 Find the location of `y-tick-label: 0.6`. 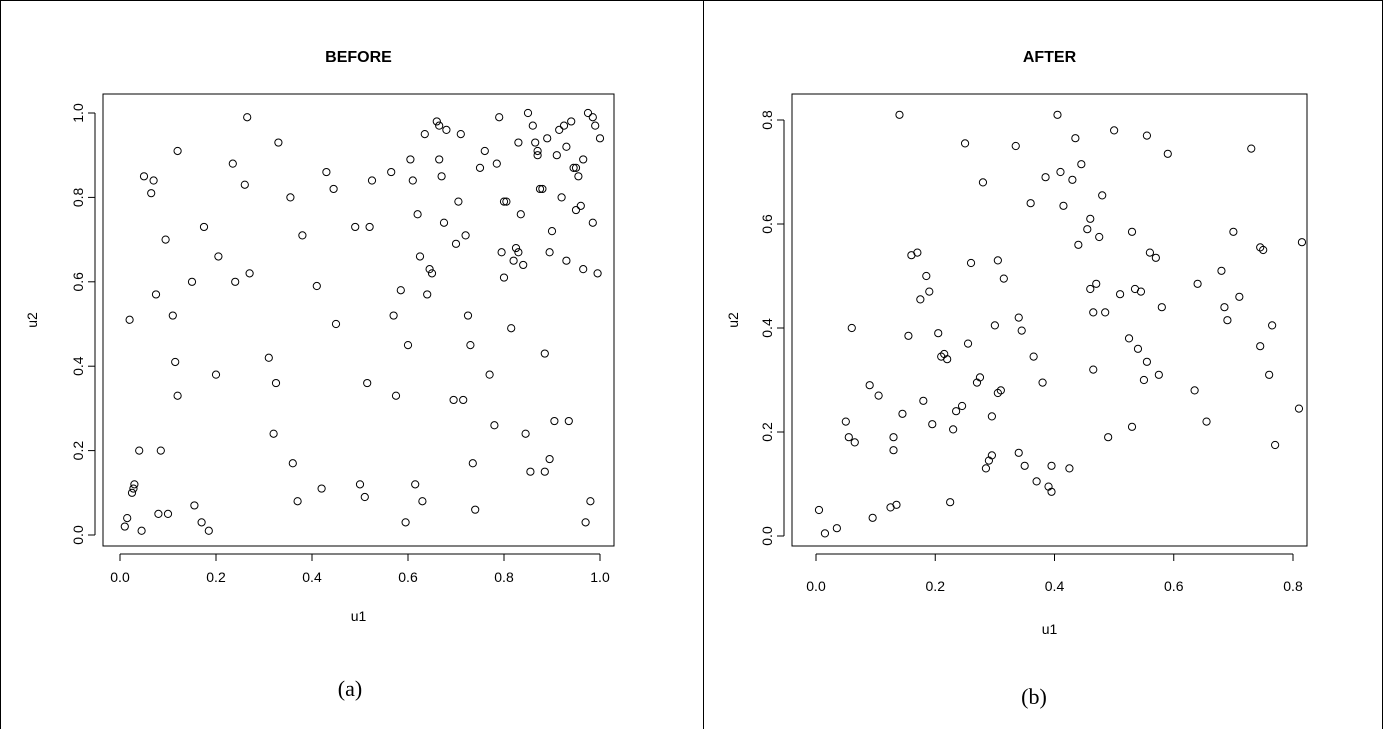

y-tick-label: 0.6 is located at coordinates (767, 224).